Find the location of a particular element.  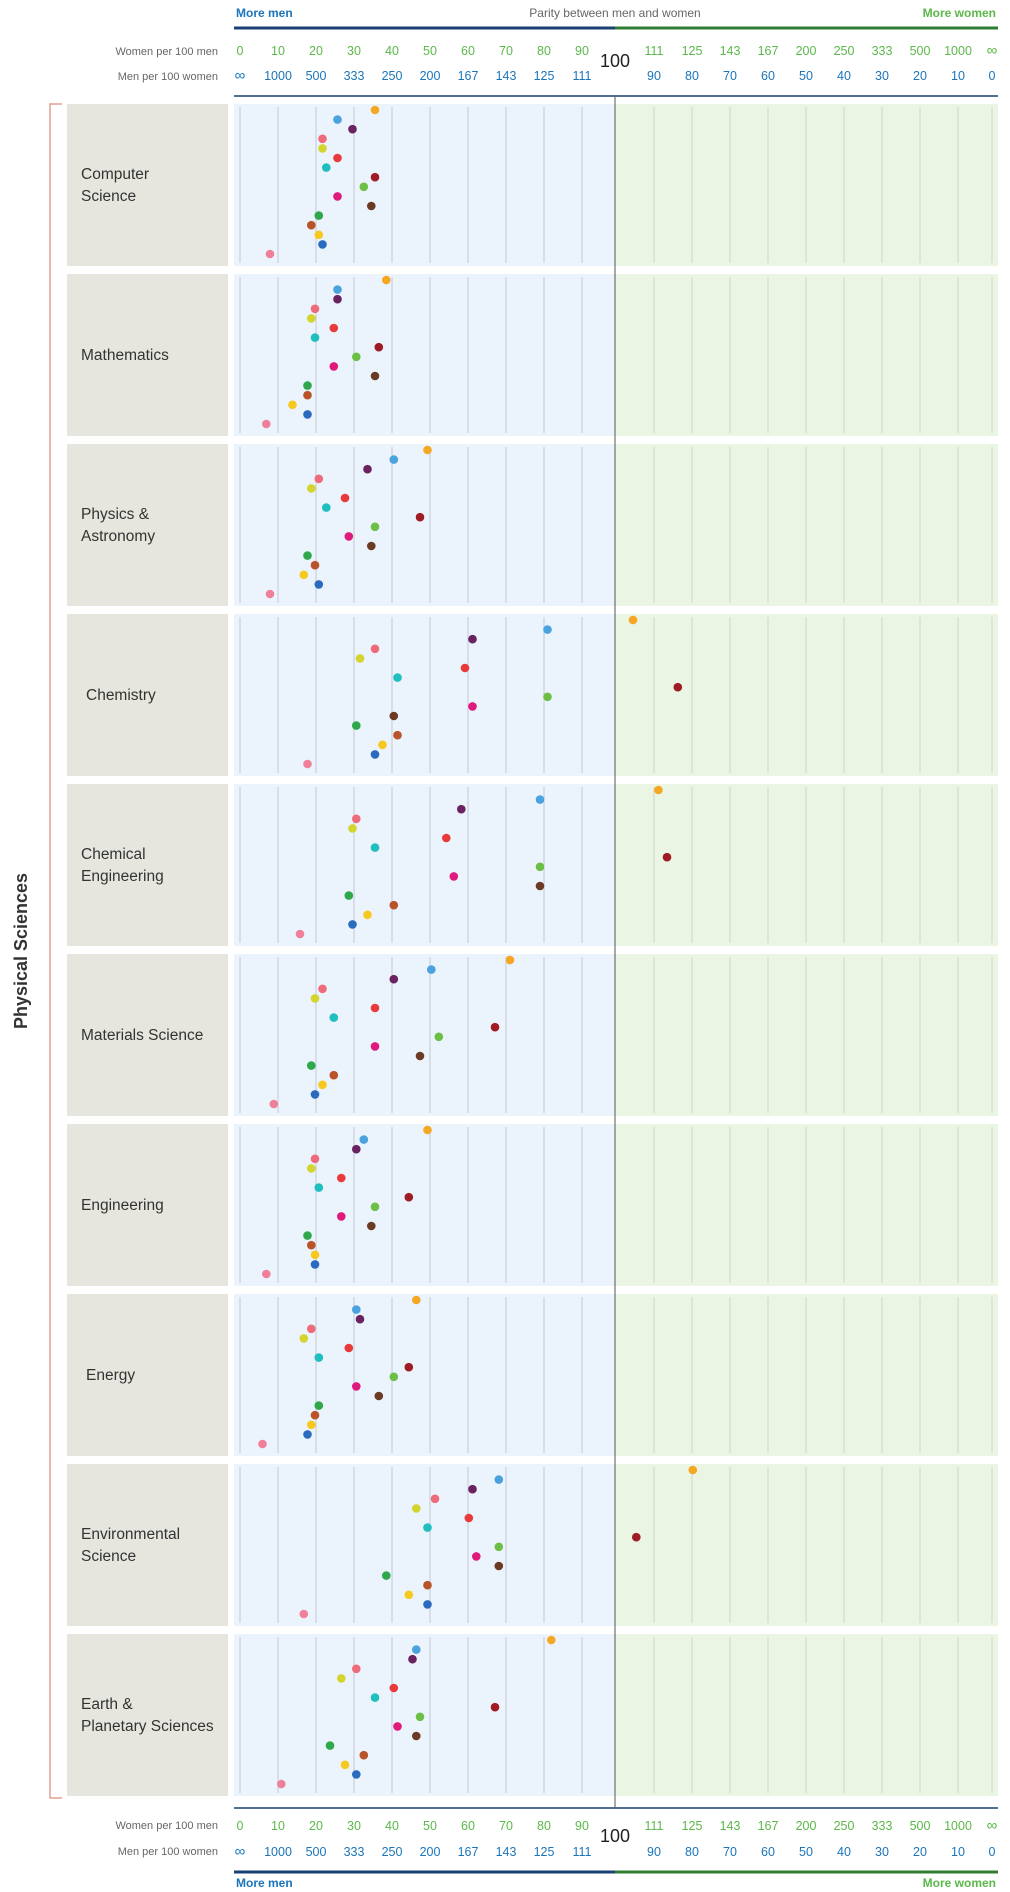

top-women-tick-5: 50 is located at coordinates (430, 51).